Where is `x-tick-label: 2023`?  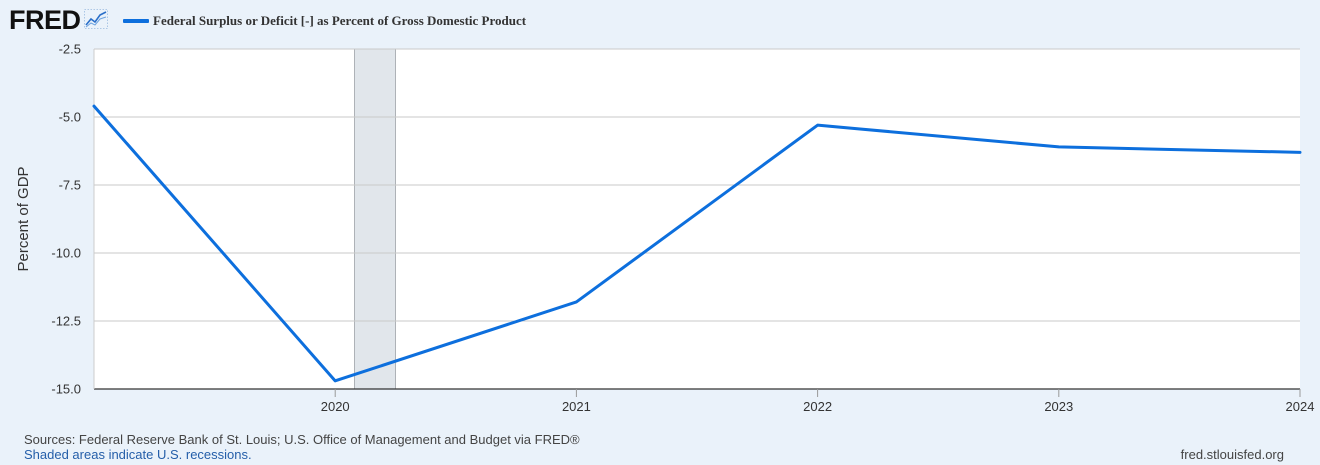
x-tick-label: 2023 is located at coordinates (1058, 406).